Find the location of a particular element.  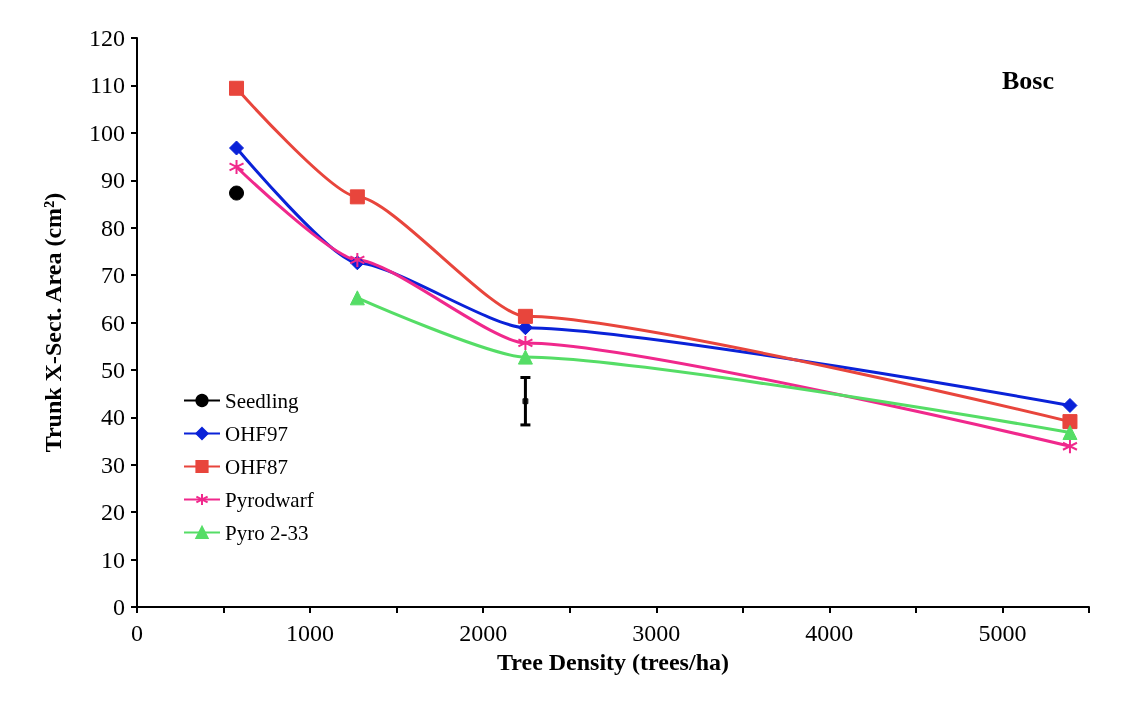

y-axis-title: Trunk X-Sect. Area (cm²) is located at coordinates (53, 322).